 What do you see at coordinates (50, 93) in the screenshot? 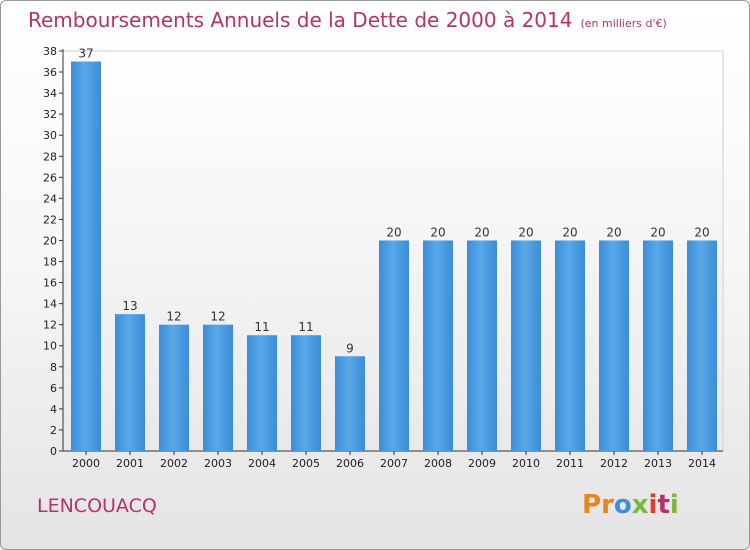
I see `y-tick-label: 34` at bounding box center [50, 93].